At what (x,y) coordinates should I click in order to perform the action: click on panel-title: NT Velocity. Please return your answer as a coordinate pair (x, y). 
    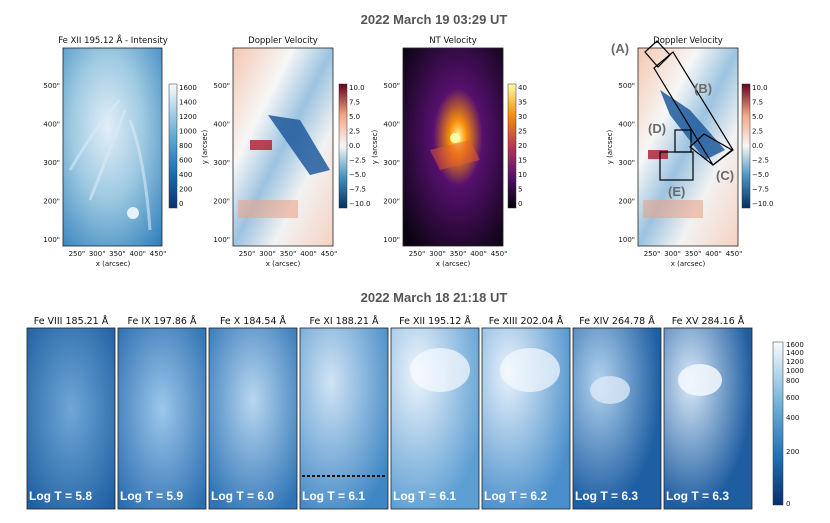
    Looking at the image, I should click on (453, 41).